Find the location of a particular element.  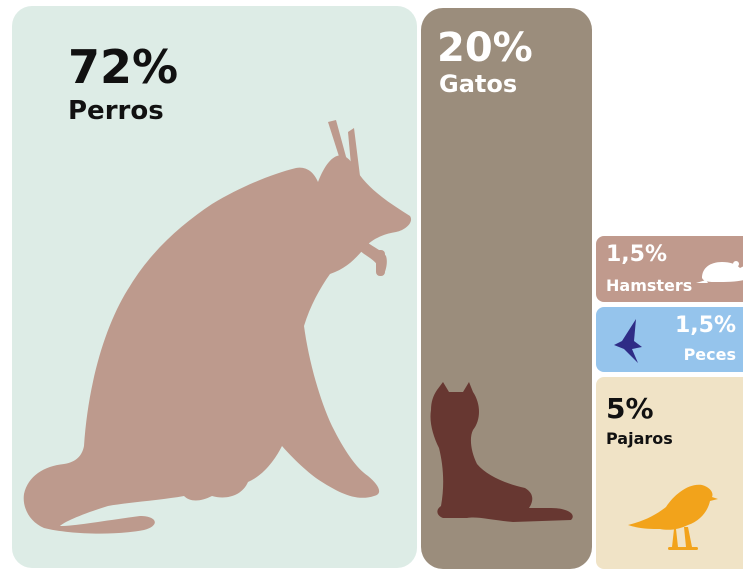

peces-label: Peces is located at coordinates (709, 354).